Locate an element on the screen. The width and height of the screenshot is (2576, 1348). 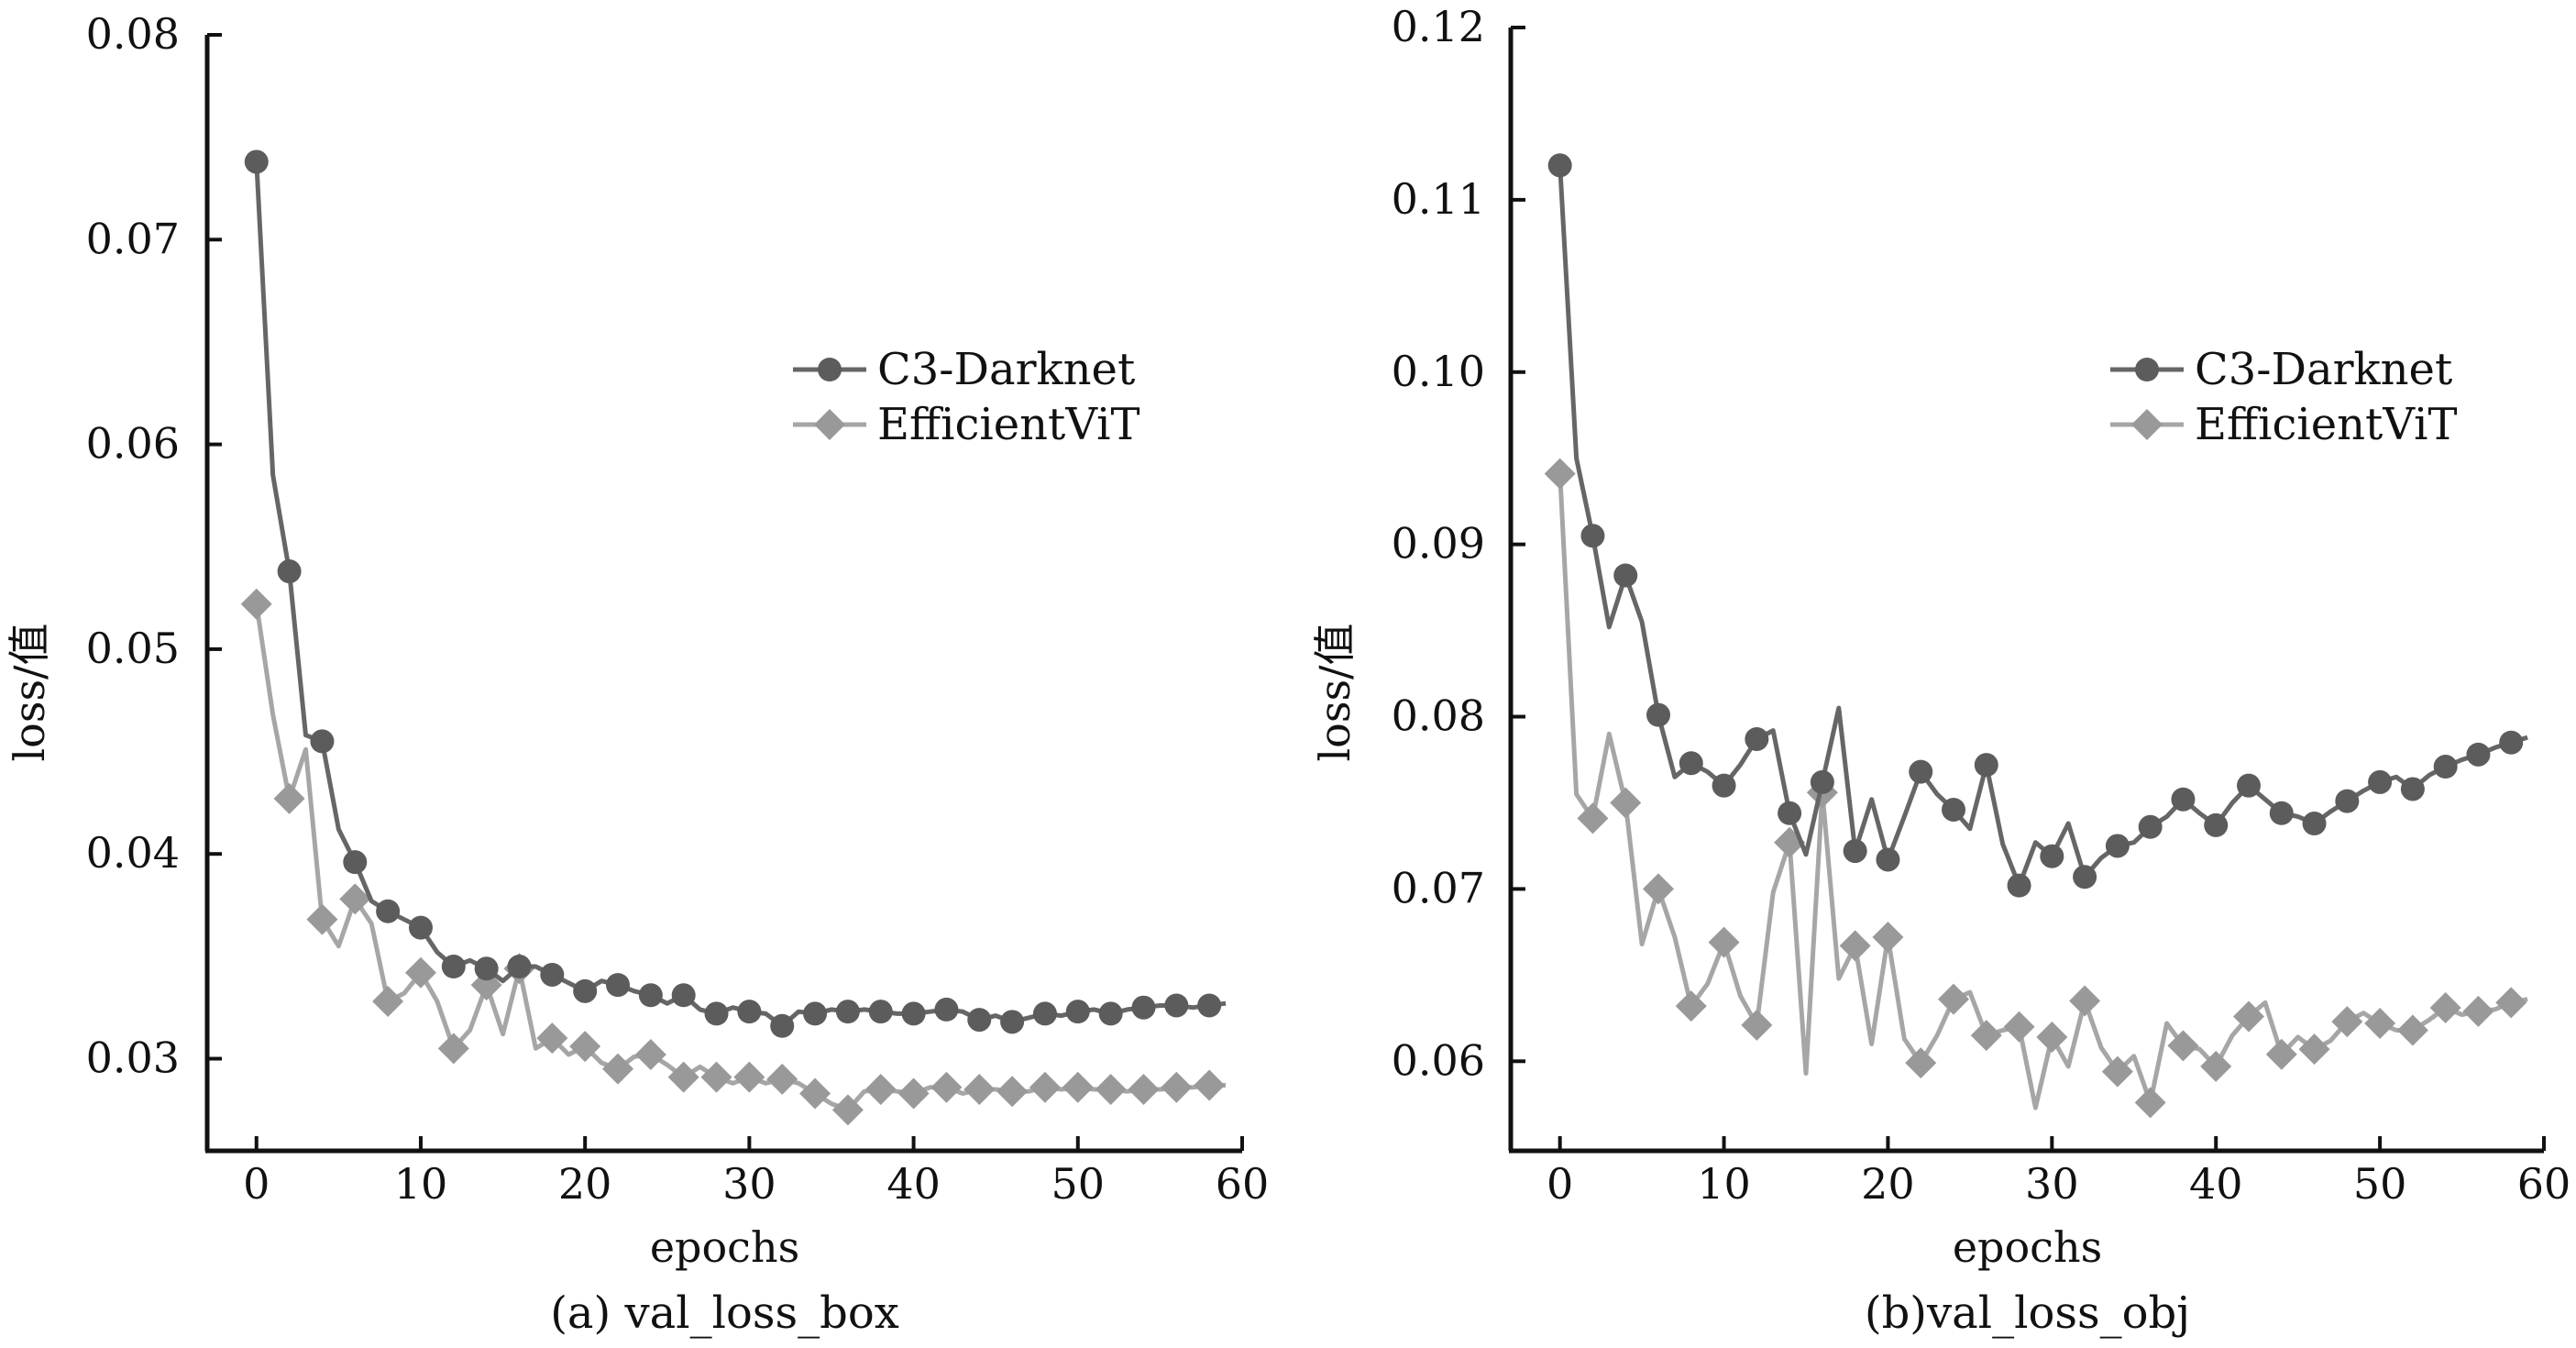
panel-caption: (a) val_loss_box is located at coordinates (725, 1313).